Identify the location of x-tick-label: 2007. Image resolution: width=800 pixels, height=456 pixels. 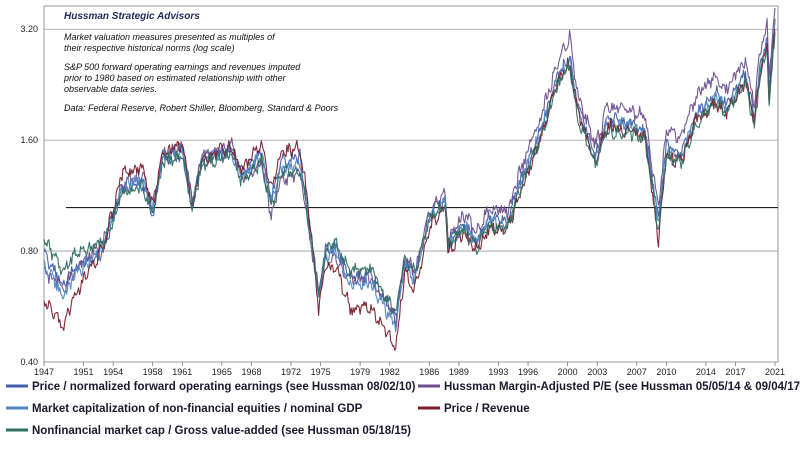
(637, 372).